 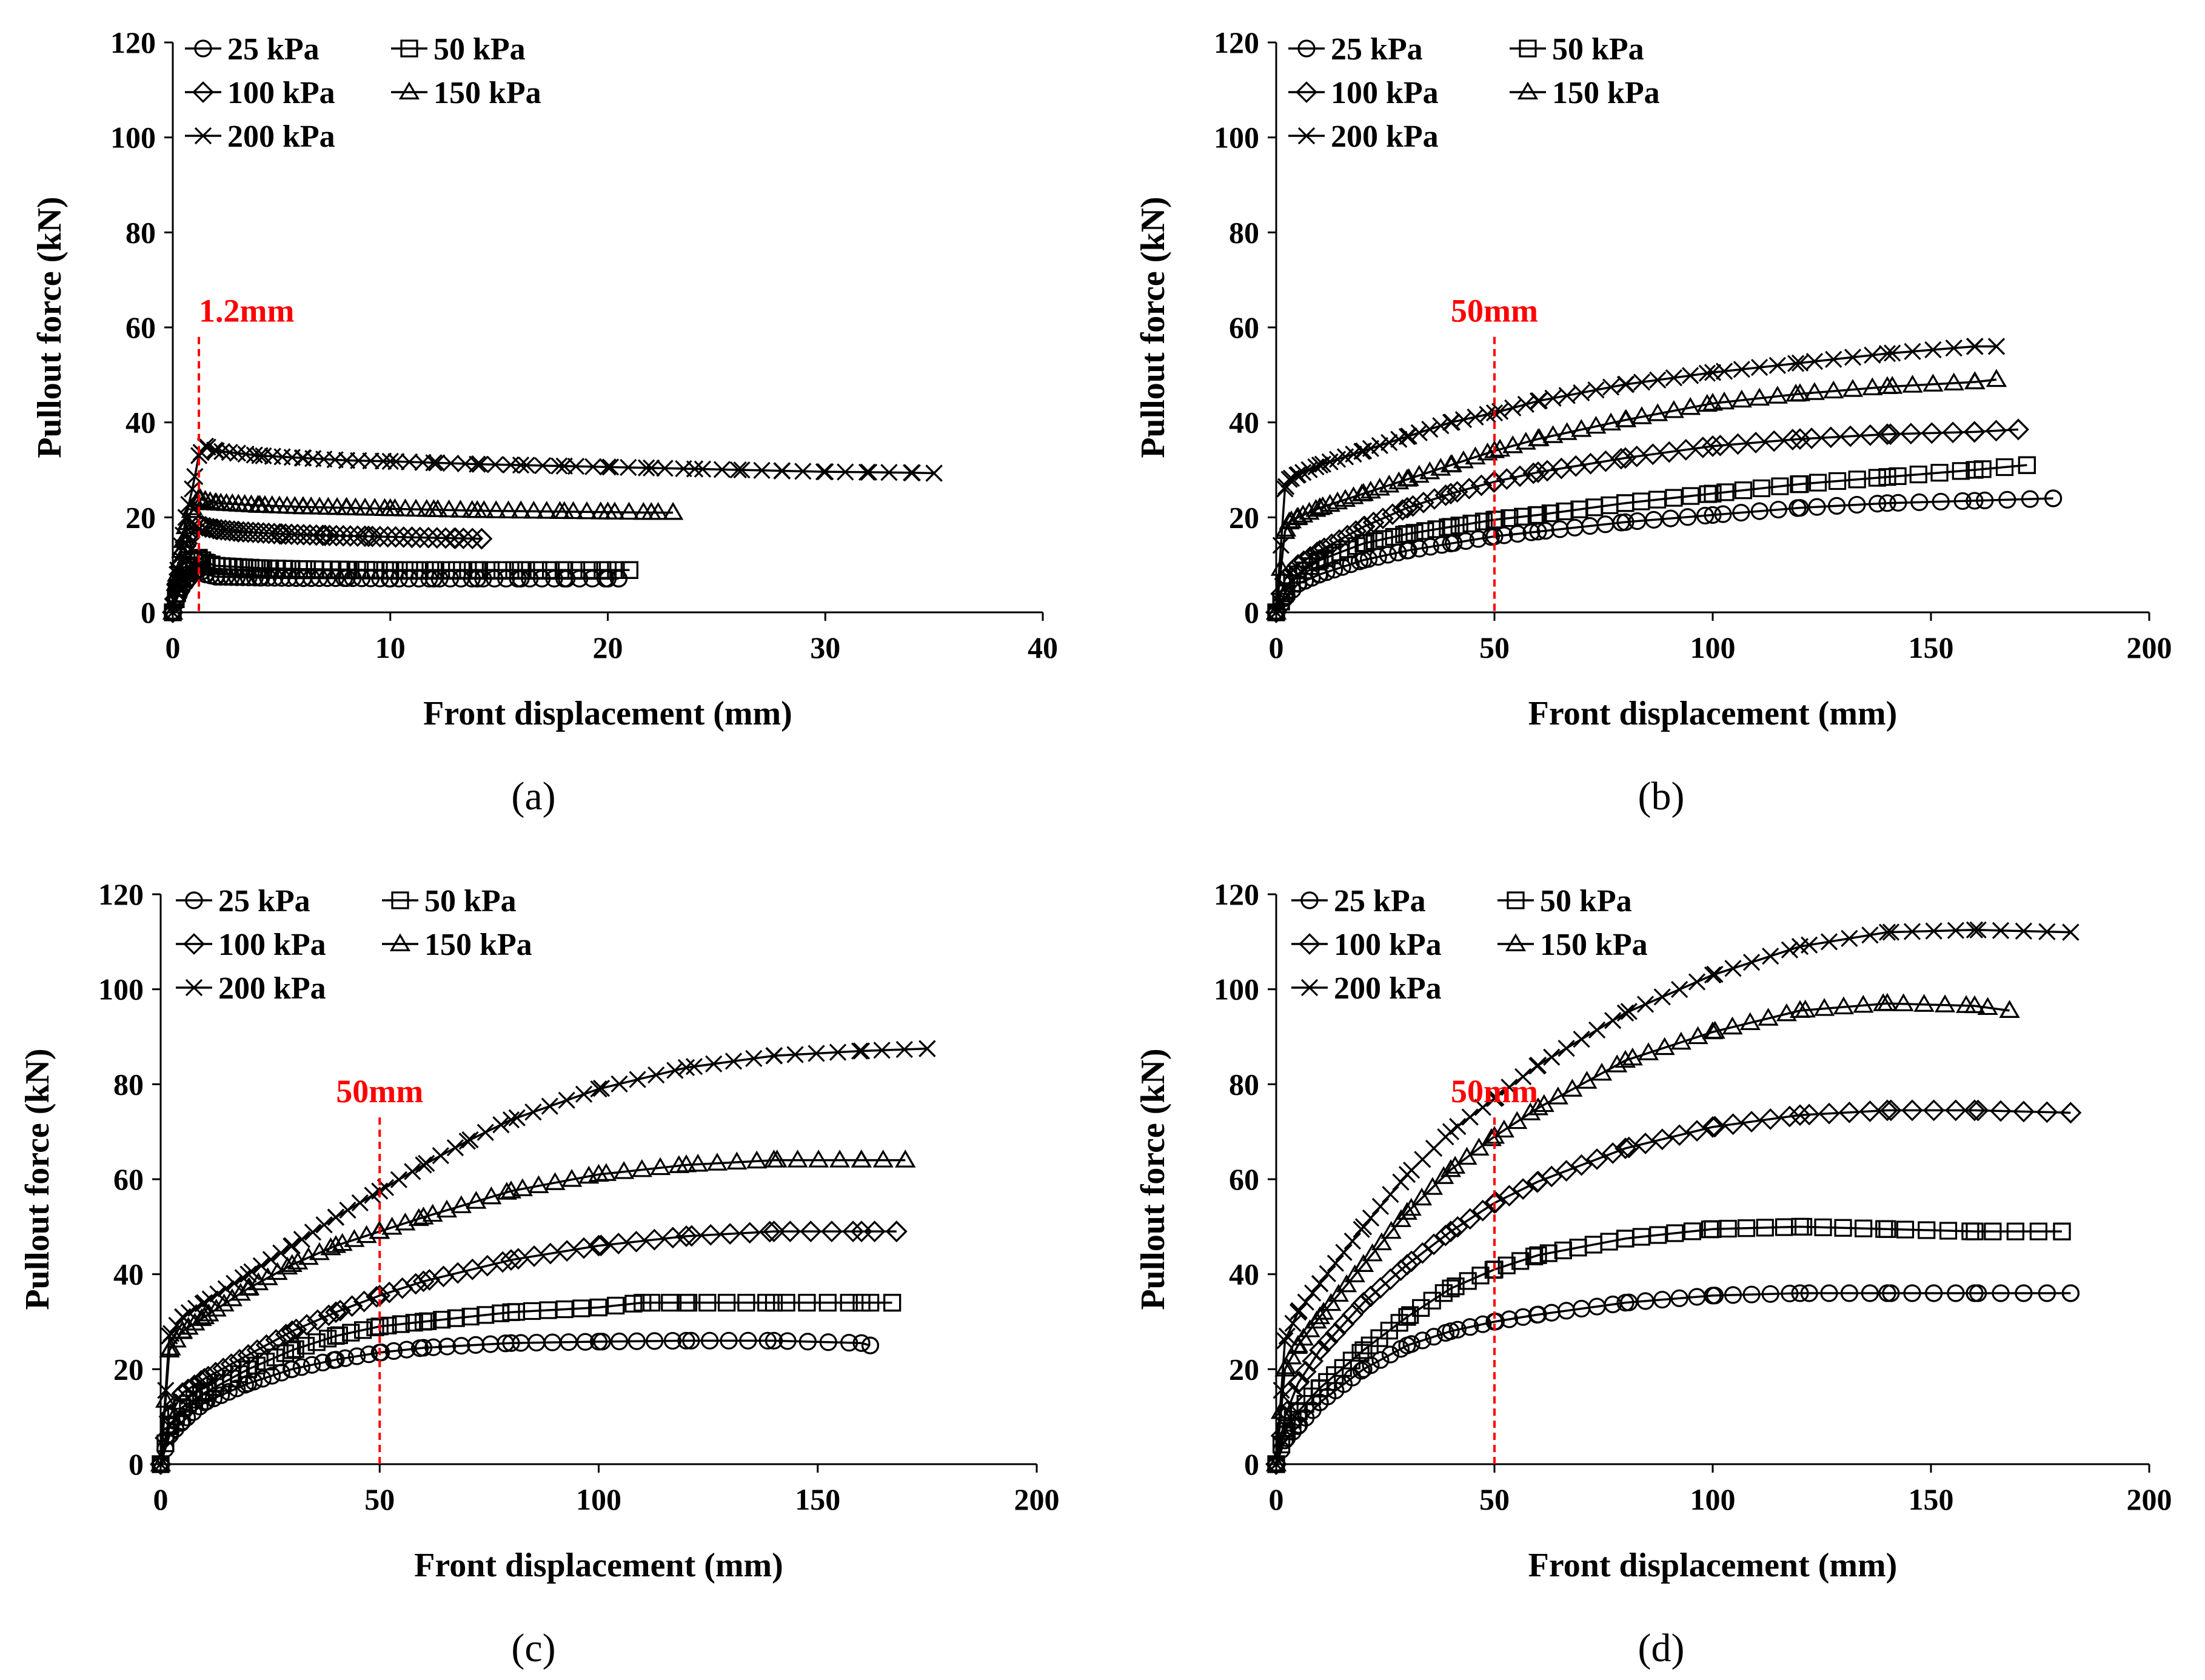 I want to click on y-tick-label: 0, so click(x=136, y=1464).